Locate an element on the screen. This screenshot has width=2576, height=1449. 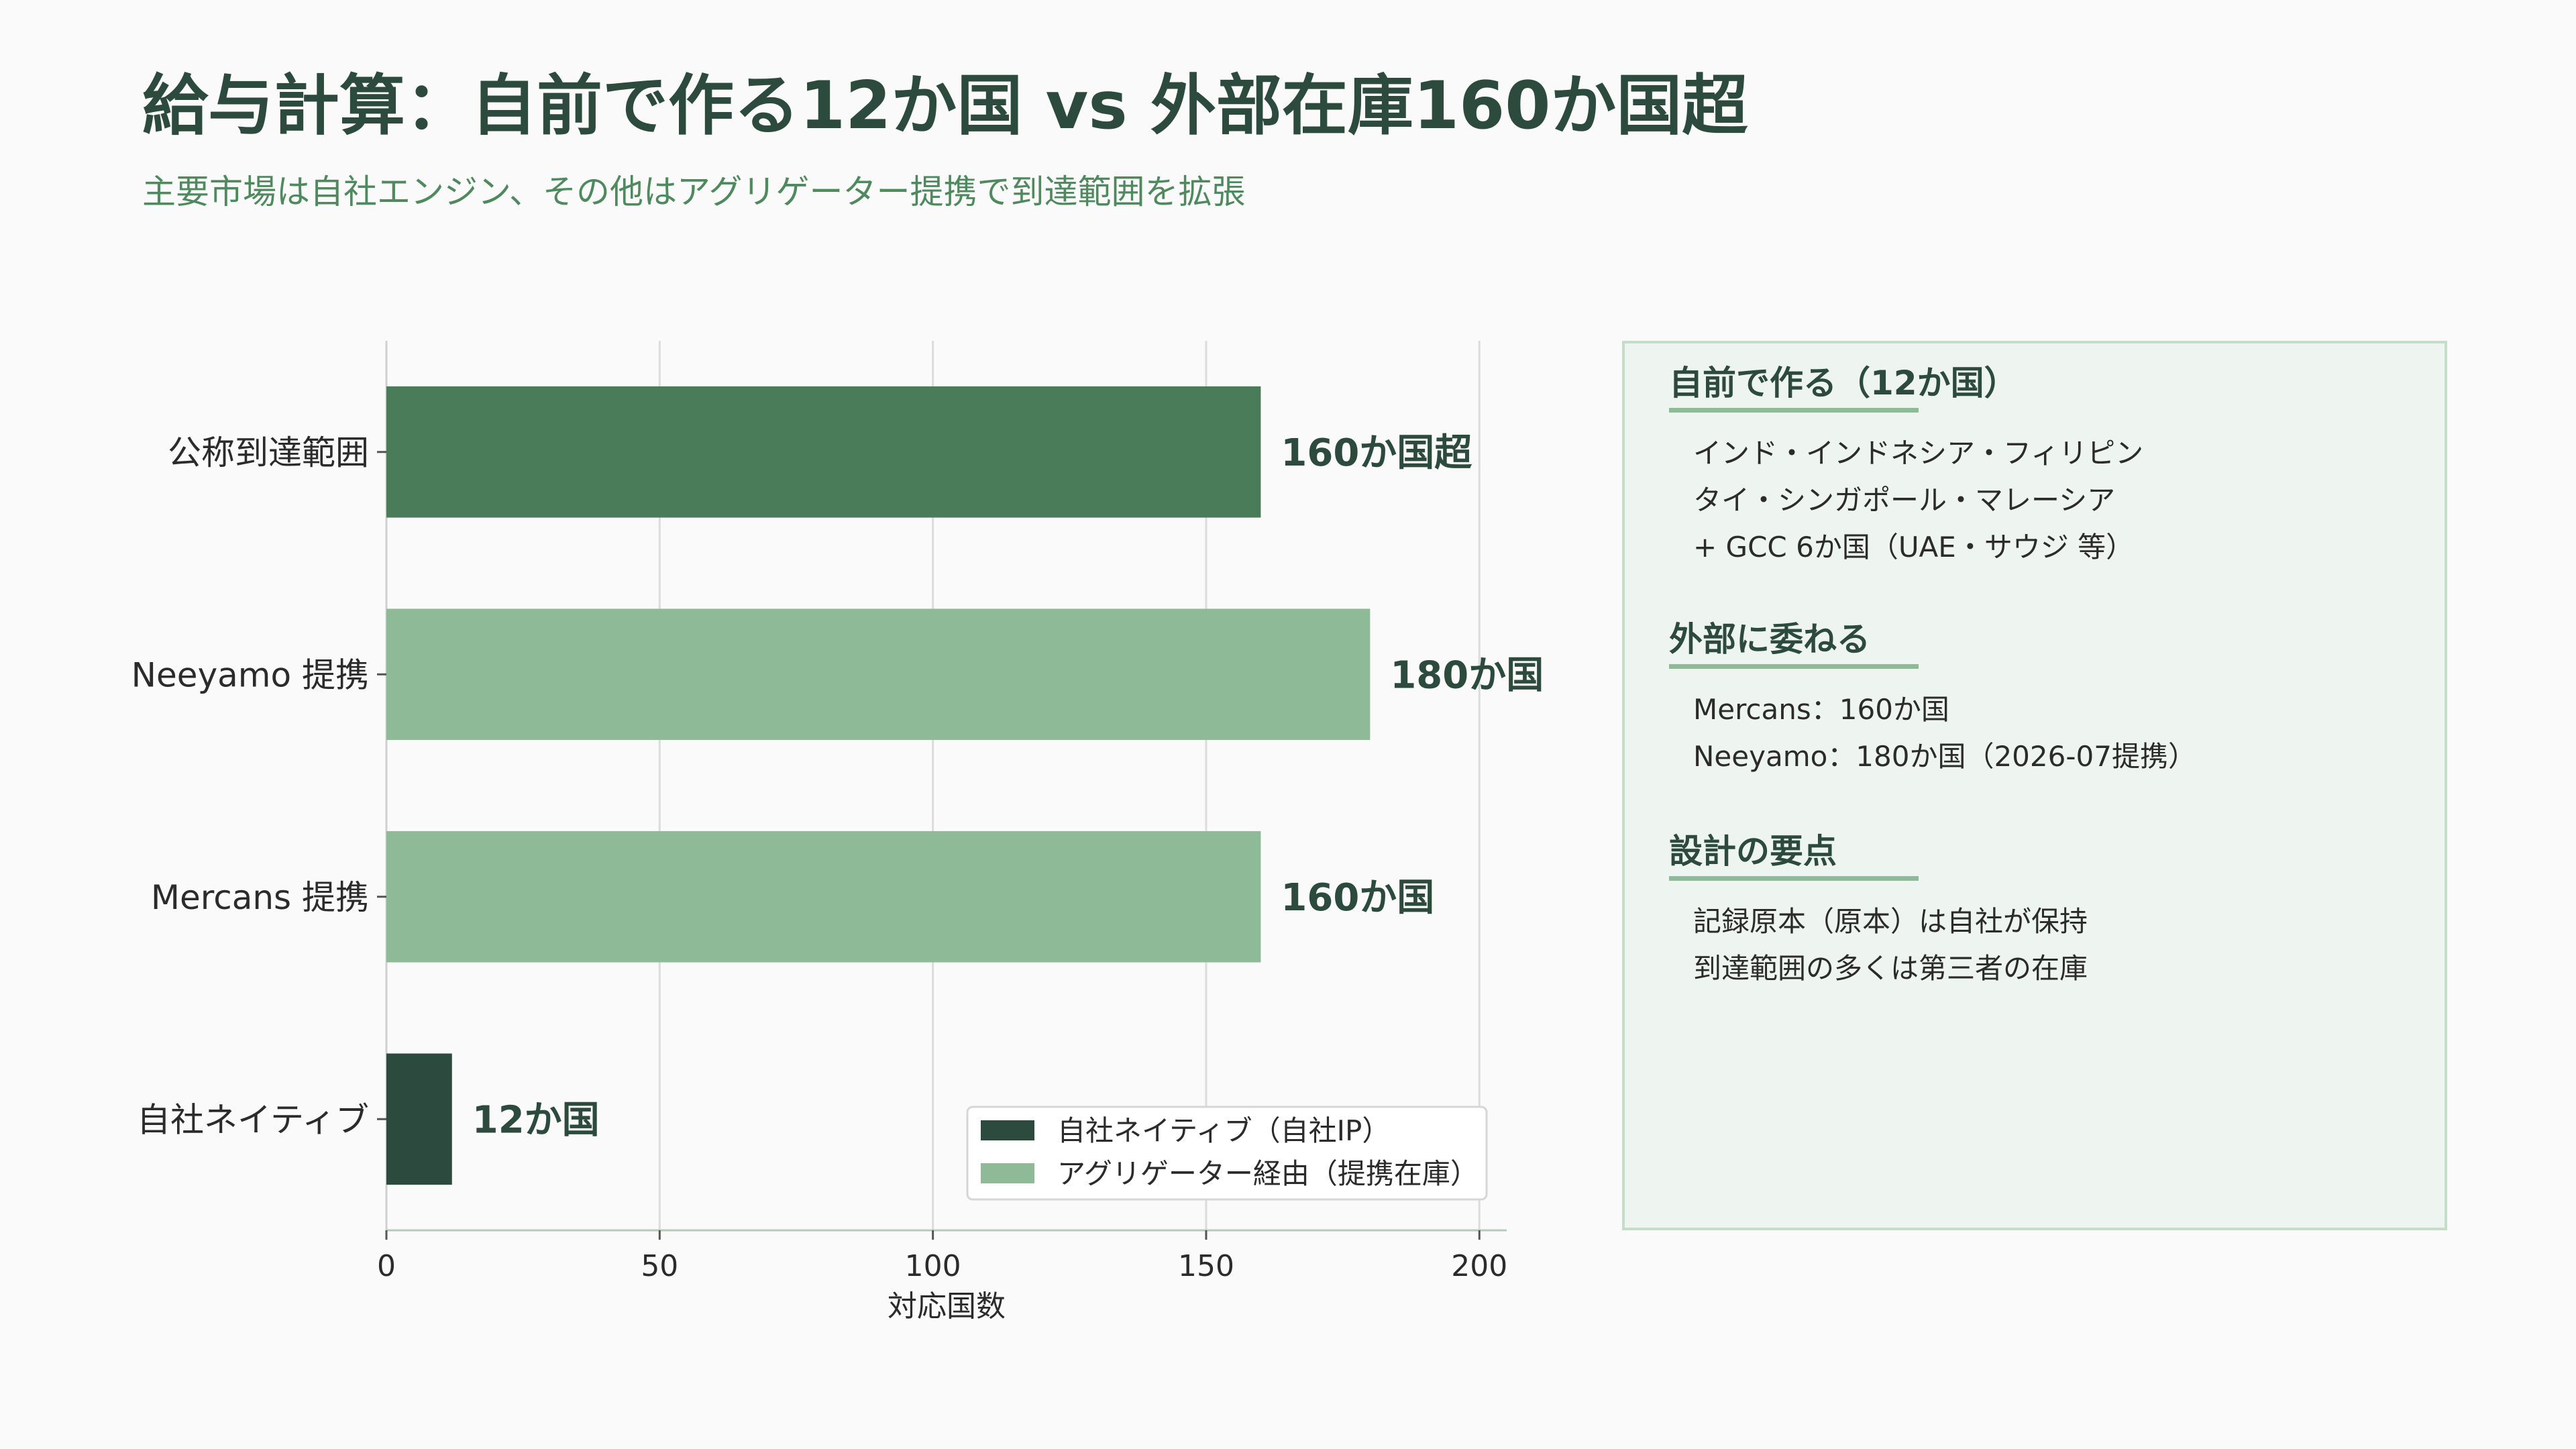
category-label: Neeyamo 提携 is located at coordinates (250, 674).